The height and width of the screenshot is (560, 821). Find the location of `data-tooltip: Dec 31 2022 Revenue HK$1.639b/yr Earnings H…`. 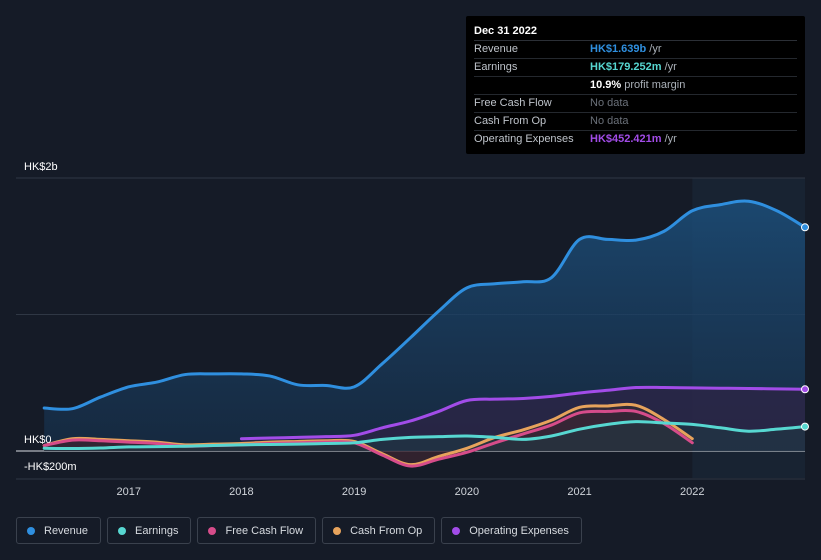

data-tooltip: Dec 31 2022 Revenue HK$1.639b/yr Earnings H… is located at coordinates (635, 85).